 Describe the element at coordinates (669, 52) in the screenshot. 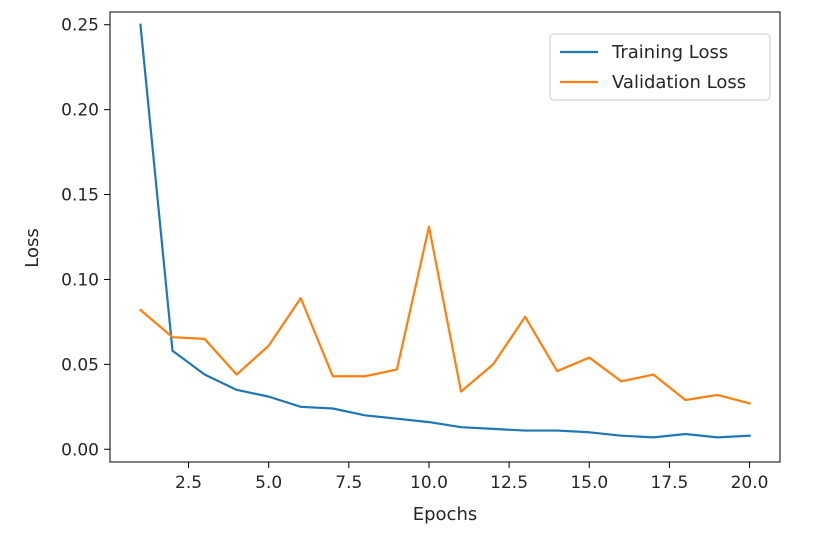

I see `legend-label-training-loss: Training Loss` at that location.